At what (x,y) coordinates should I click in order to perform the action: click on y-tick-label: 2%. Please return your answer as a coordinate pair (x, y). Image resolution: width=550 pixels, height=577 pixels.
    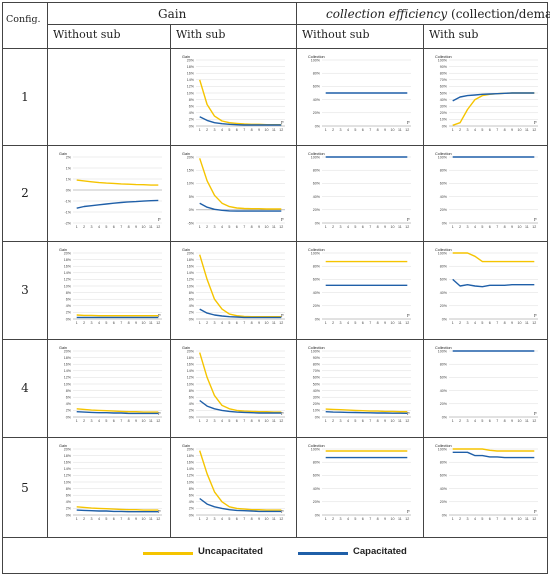
    Looking at the image, I should click on (192, 411).